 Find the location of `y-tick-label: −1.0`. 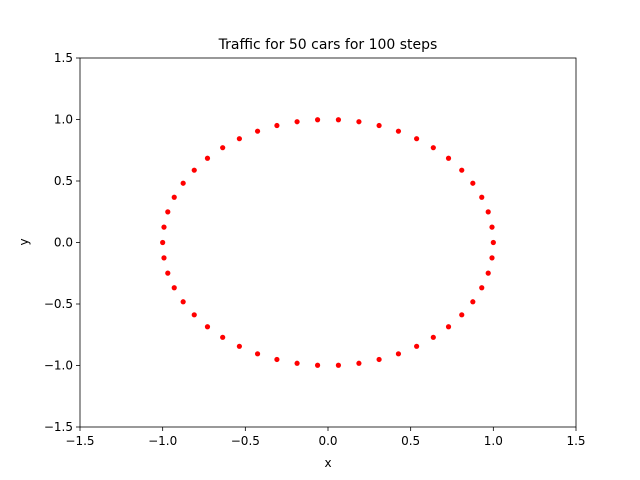

y-tick-label: −1.0 is located at coordinates (58, 366).